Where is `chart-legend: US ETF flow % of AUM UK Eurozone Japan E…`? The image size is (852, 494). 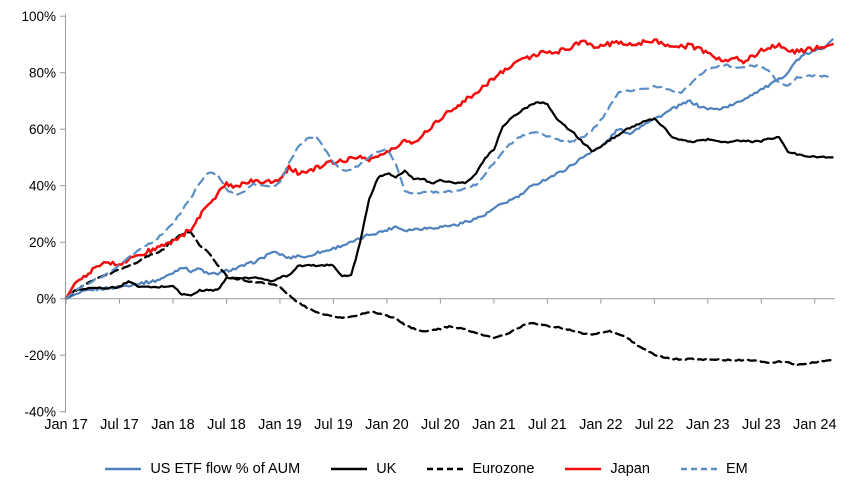 chart-legend: US ETF flow % of AUM UK Eurozone Japan E… is located at coordinates (426, 469).